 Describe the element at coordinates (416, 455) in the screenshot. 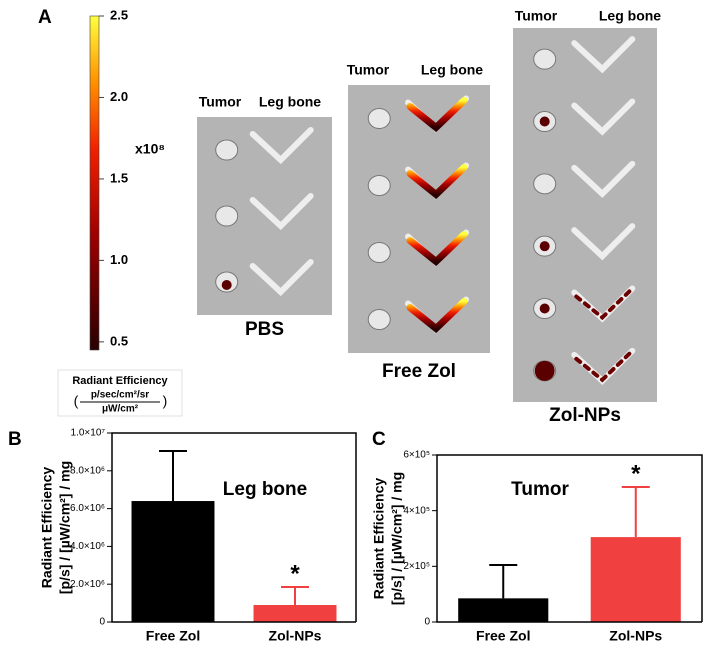

I see `y-tick-label: 6×10⁵` at that location.